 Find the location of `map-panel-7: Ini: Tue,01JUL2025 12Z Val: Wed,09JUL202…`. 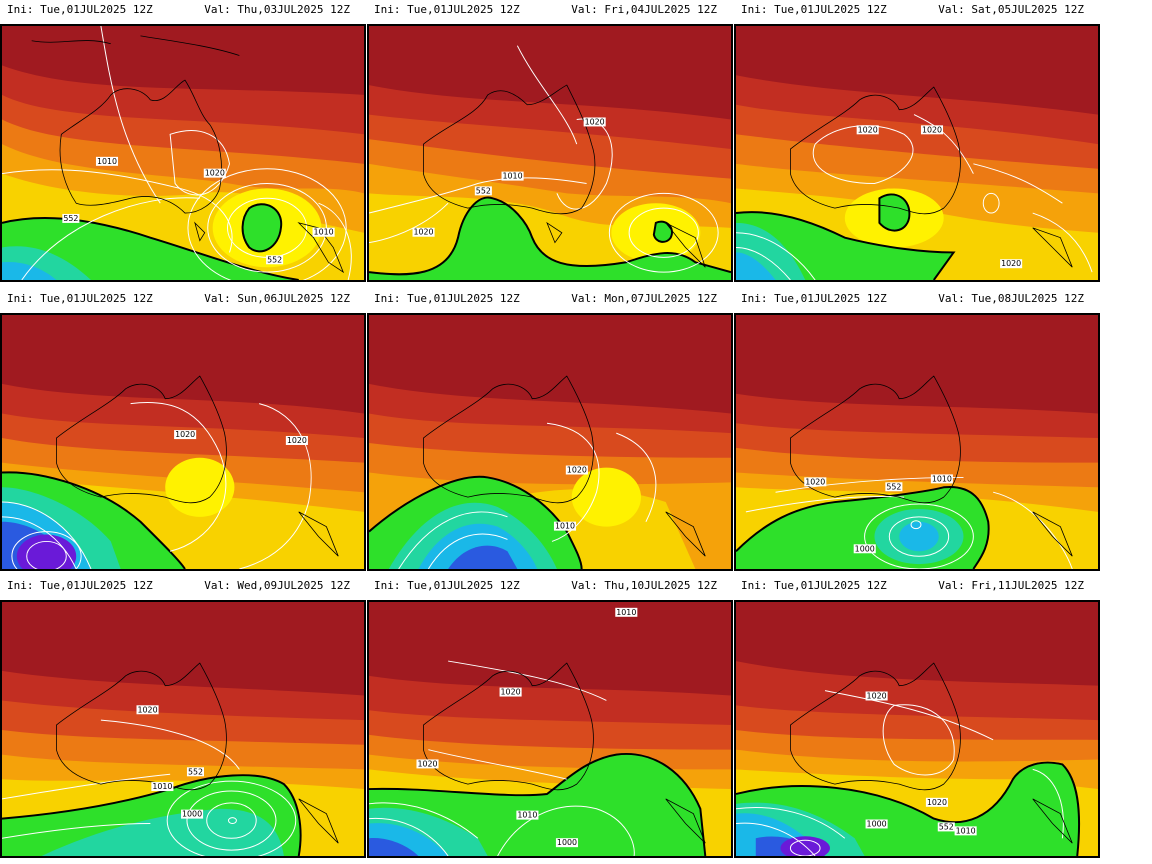

map-panel-7: Ini: Tue,01JUL2025 12Z Val: Wed,09JUL202… is located at coordinates (184, 720).